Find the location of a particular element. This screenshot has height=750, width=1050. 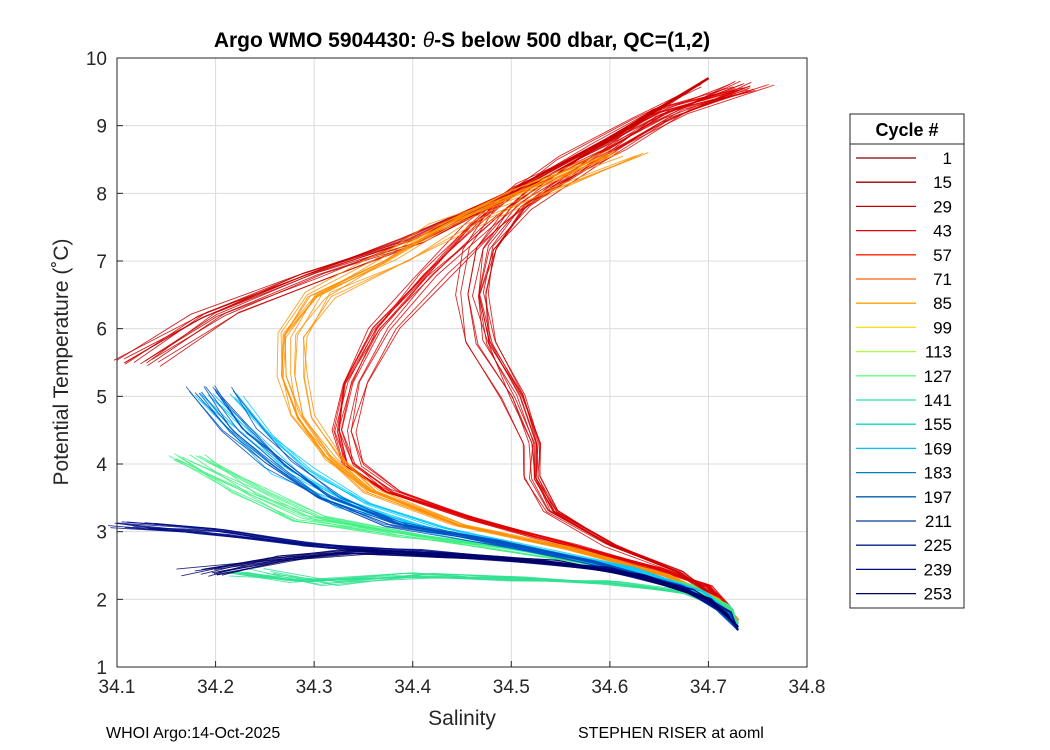

footer-right-text: STEPHEN RISER at aoml is located at coordinates (671, 733).